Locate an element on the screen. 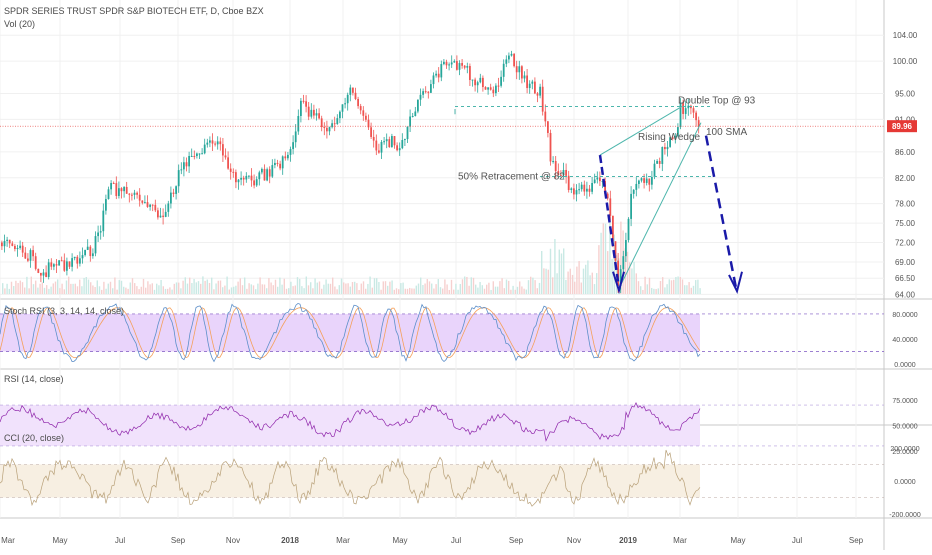 The width and height of the screenshot is (932, 555). x-tick-label: Jul is located at coordinates (456, 540).